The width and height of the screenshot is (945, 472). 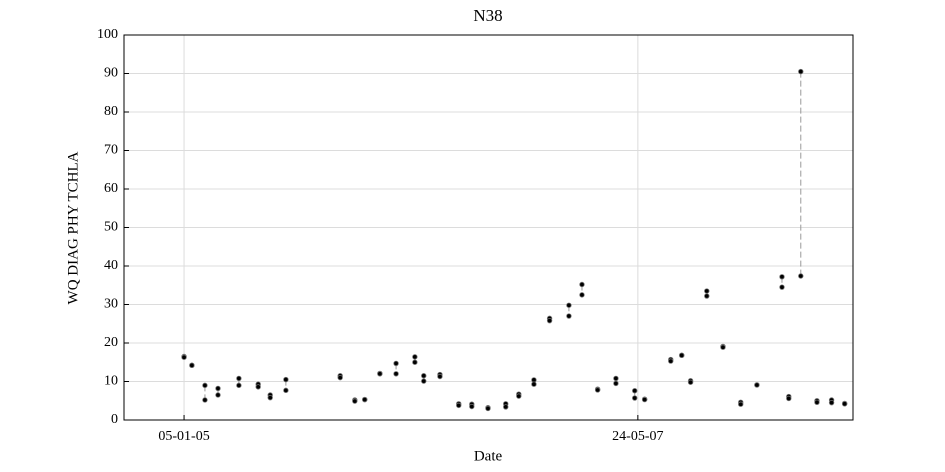 I want to click on x-tick-label: 05-01-05, so click(x=183, y=436).